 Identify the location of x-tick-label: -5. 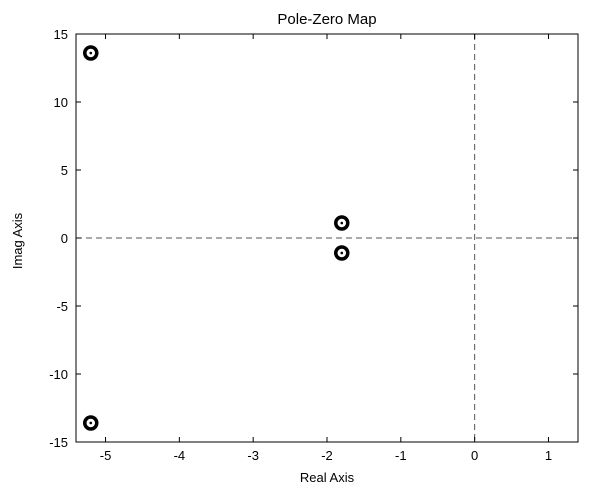
(106, 455).